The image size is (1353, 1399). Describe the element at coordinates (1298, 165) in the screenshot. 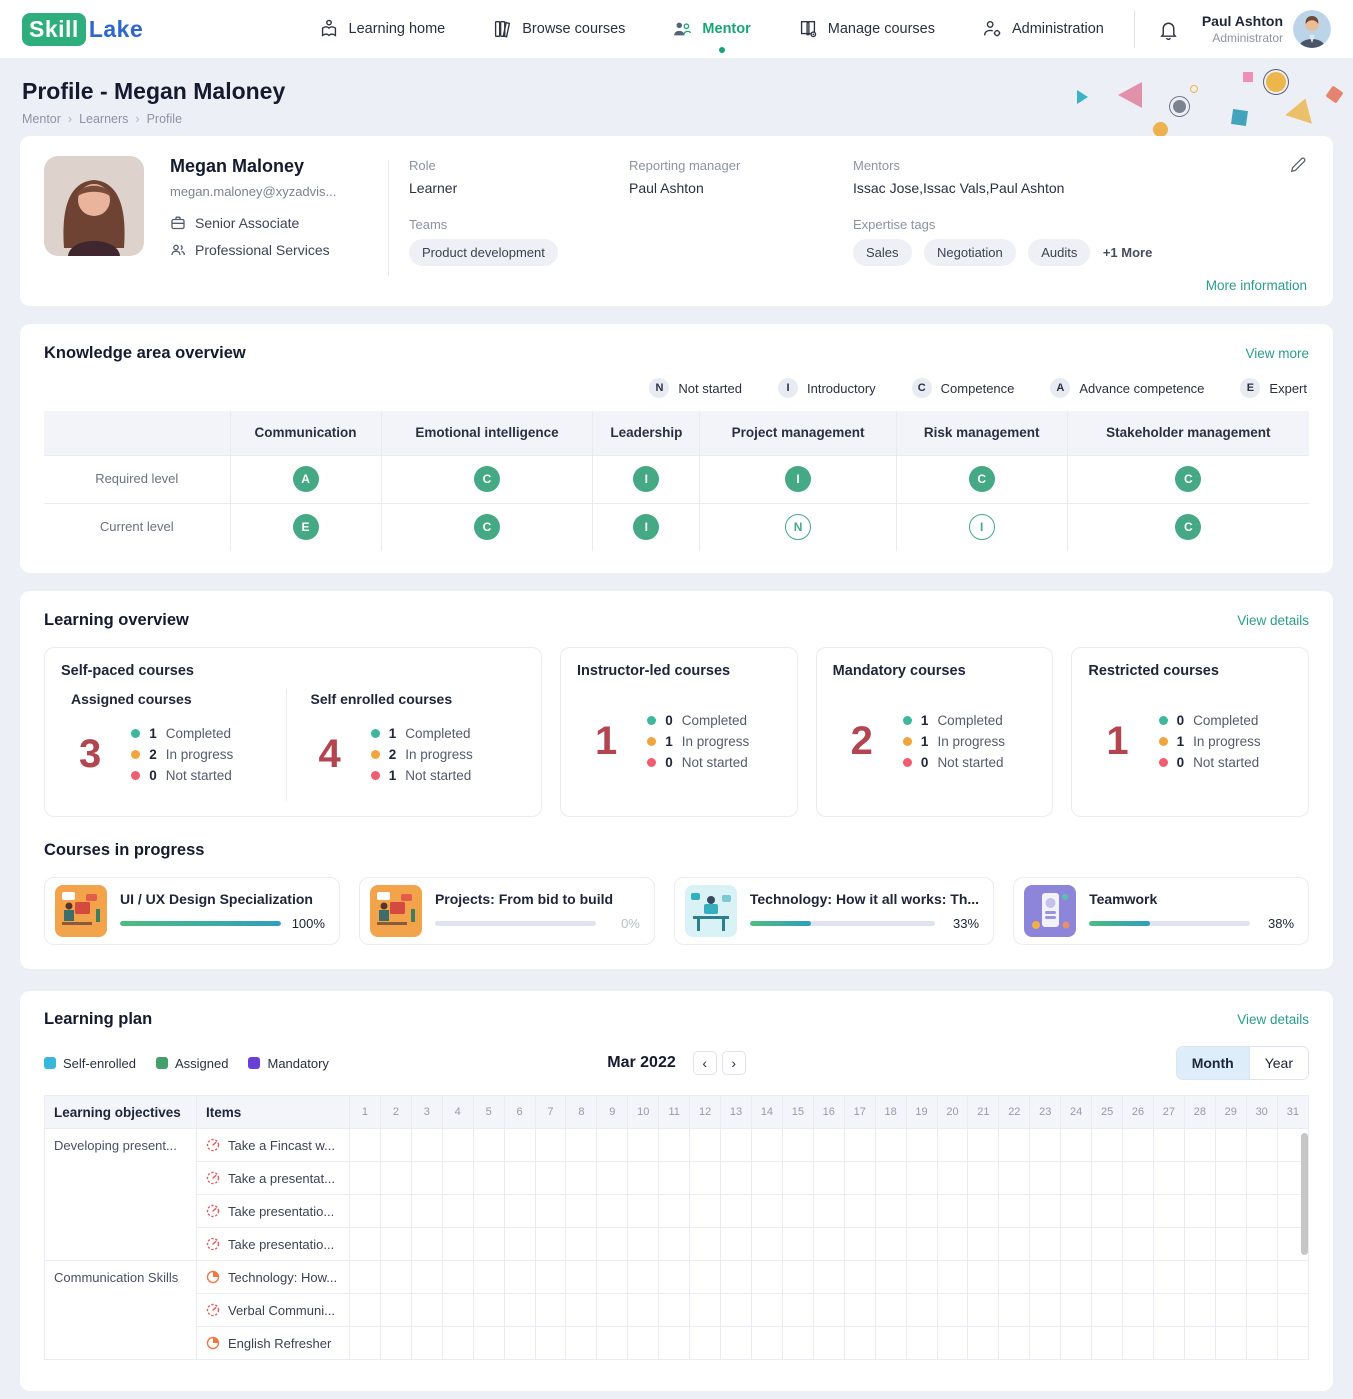

I see `edit-profile-icon` at that location.